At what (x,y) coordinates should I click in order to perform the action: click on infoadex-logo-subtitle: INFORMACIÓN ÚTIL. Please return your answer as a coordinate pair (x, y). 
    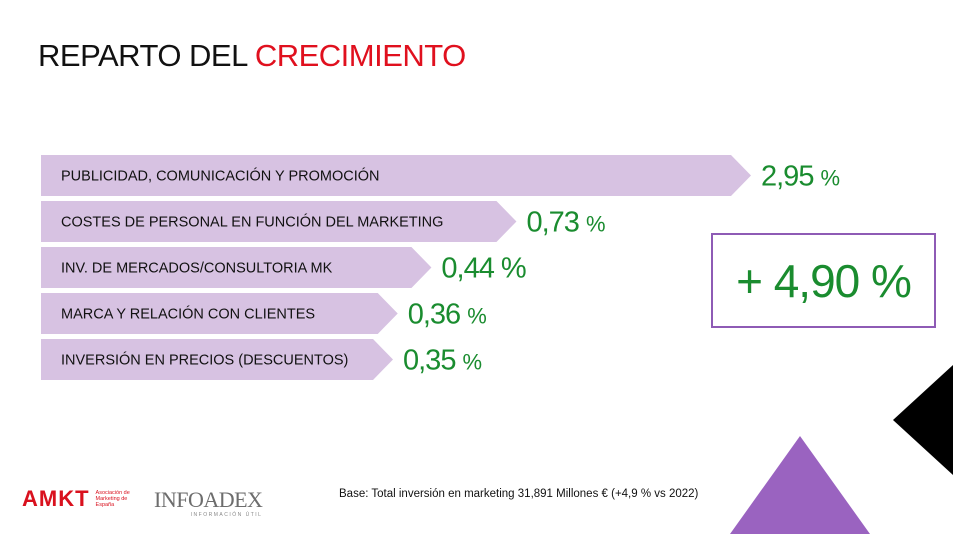
    Looking at the image, I should click on (226, 515).